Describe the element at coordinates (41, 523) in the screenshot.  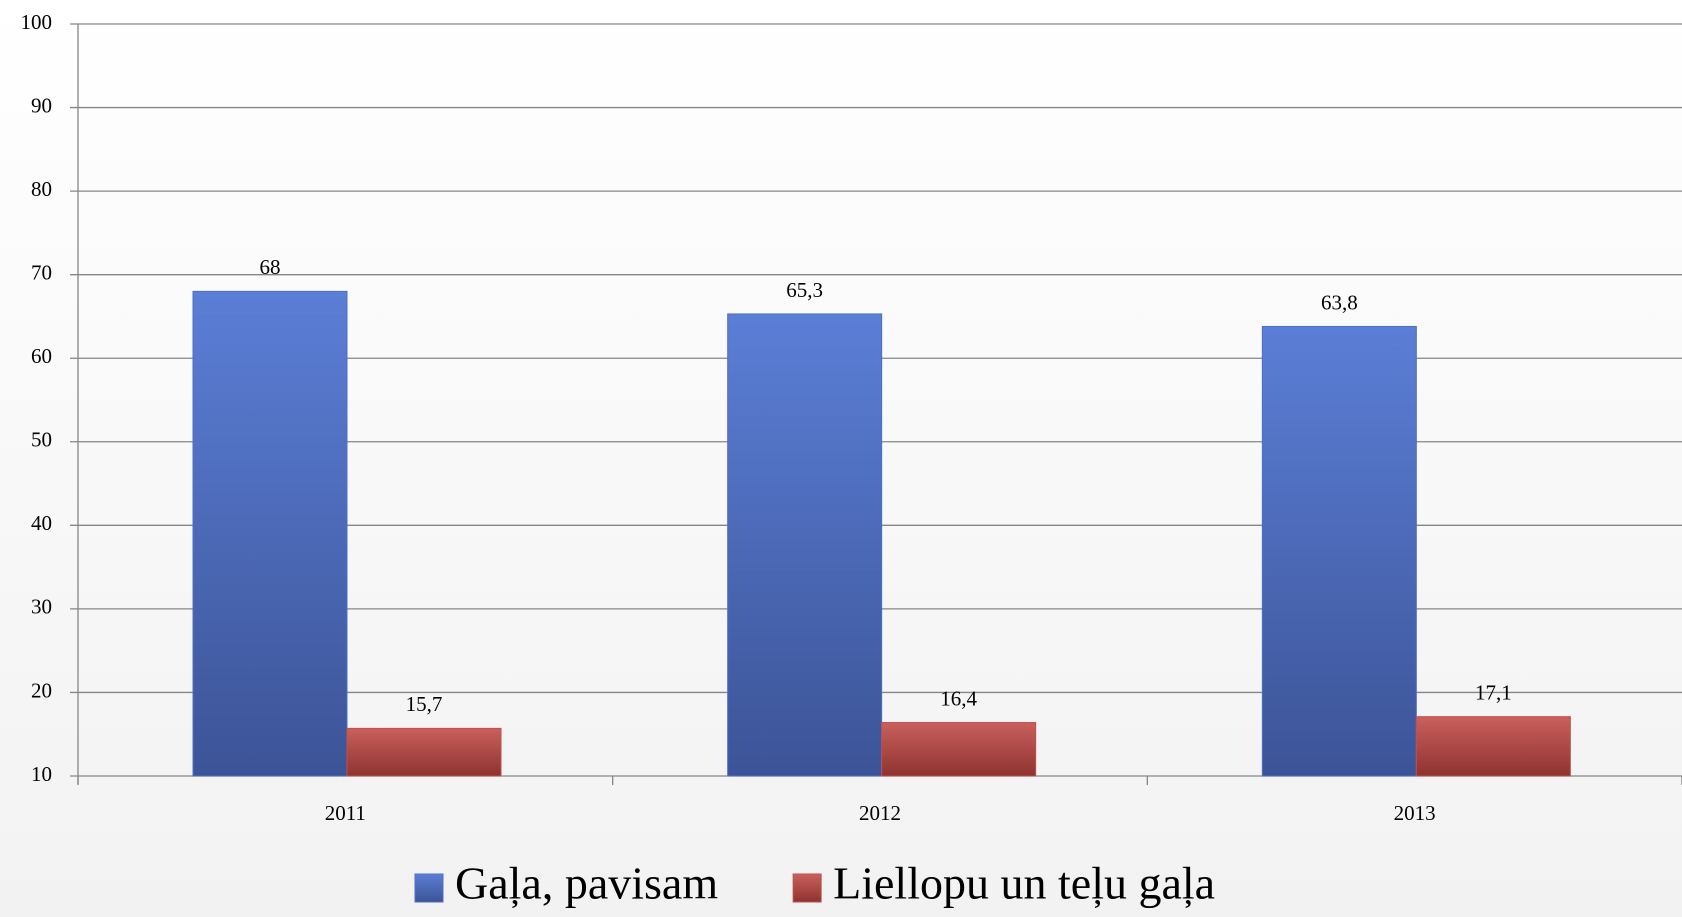
I see `y-tick-label: 40` at that location.